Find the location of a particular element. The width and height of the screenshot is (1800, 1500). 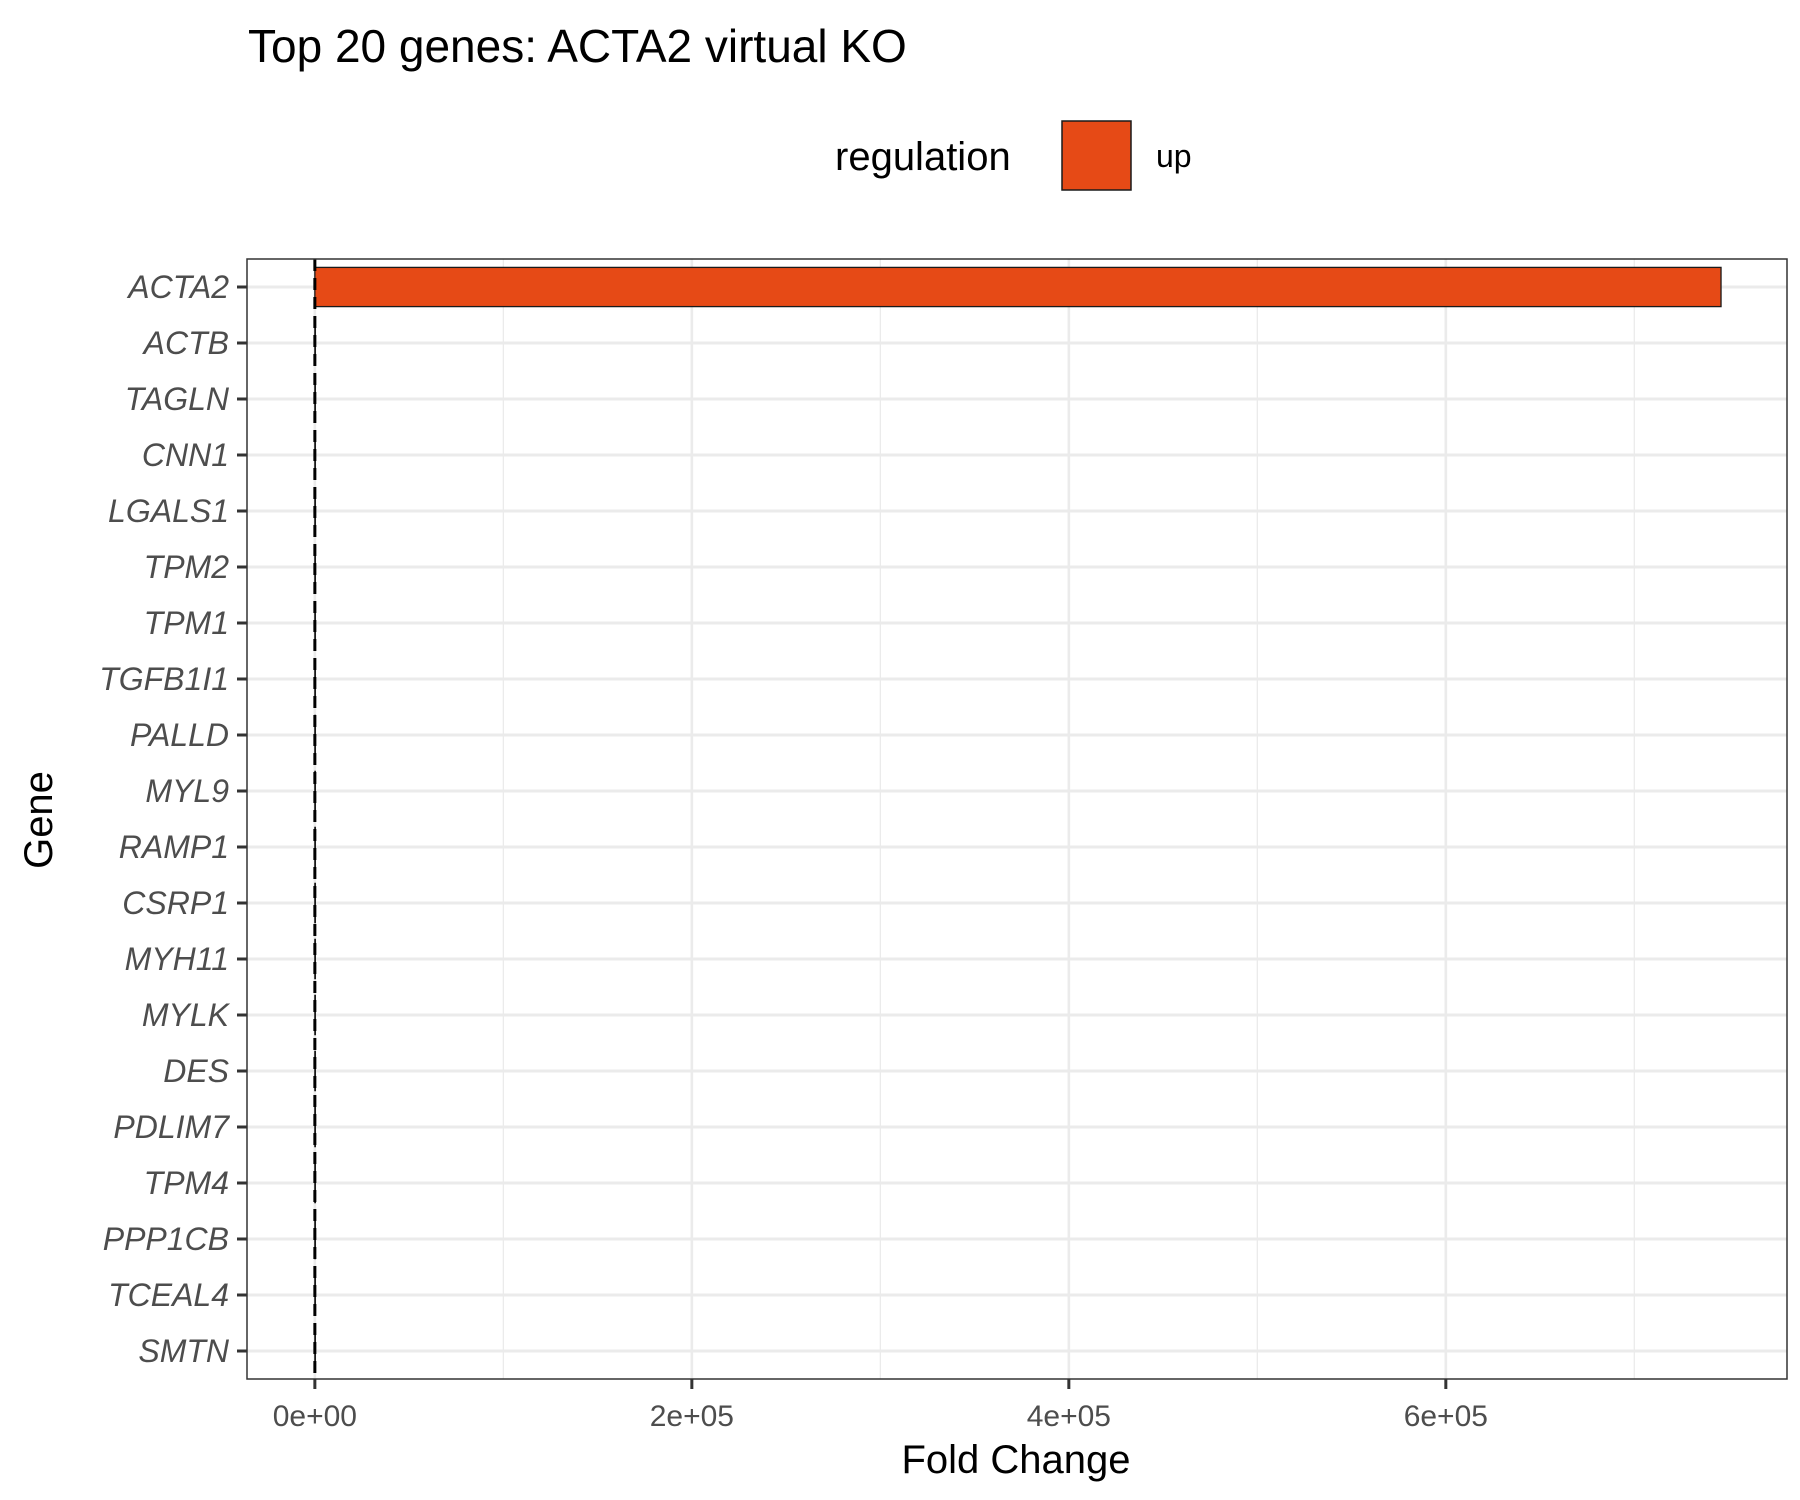

bar-mylk is located at coordinates (315, 1015).